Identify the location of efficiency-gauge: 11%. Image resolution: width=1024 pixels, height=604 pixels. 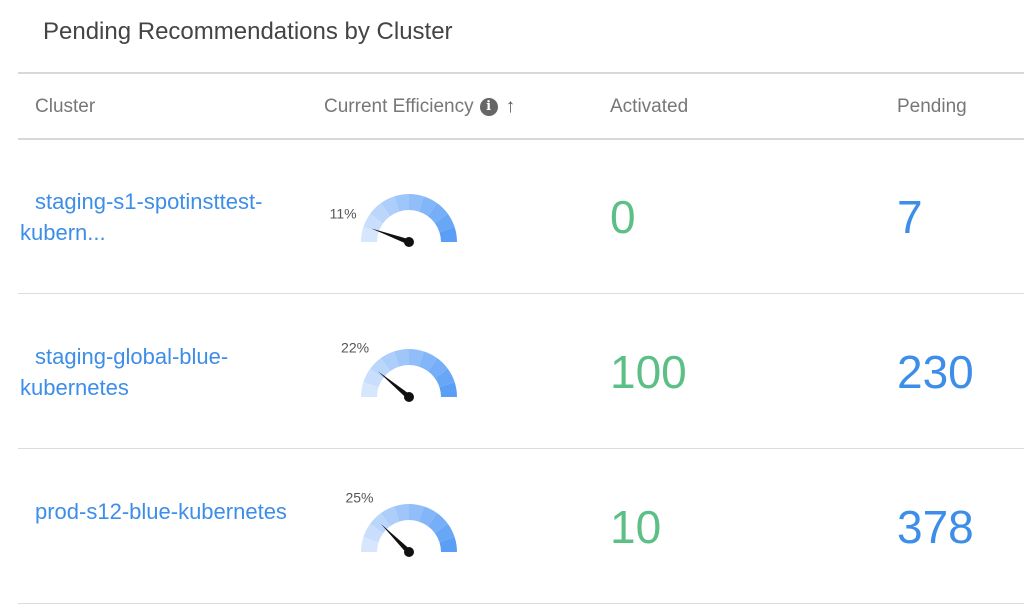
(393, 220).